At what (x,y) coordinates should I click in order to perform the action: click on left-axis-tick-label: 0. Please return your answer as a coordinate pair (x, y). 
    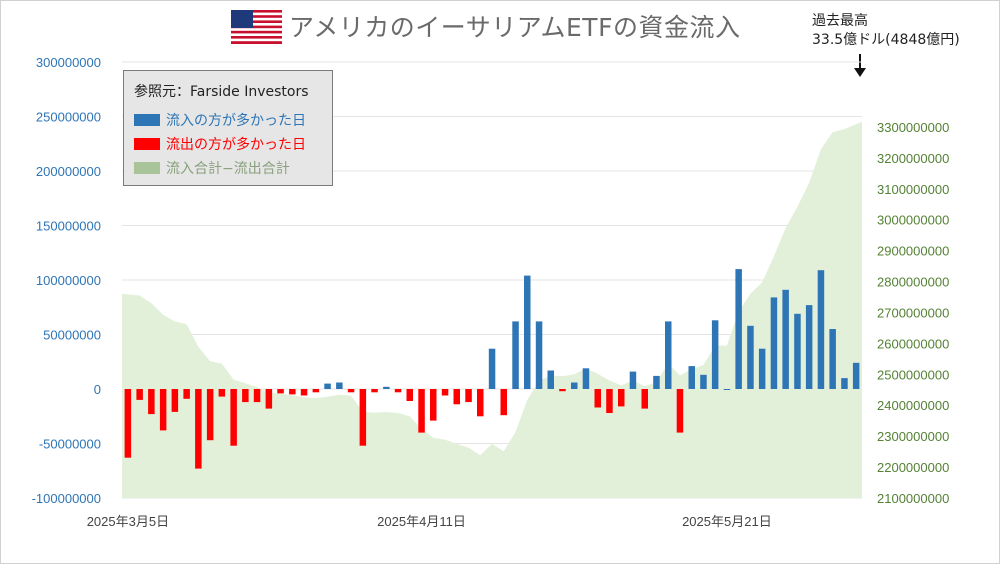
    Looking at the image, I should click on (97, 389).